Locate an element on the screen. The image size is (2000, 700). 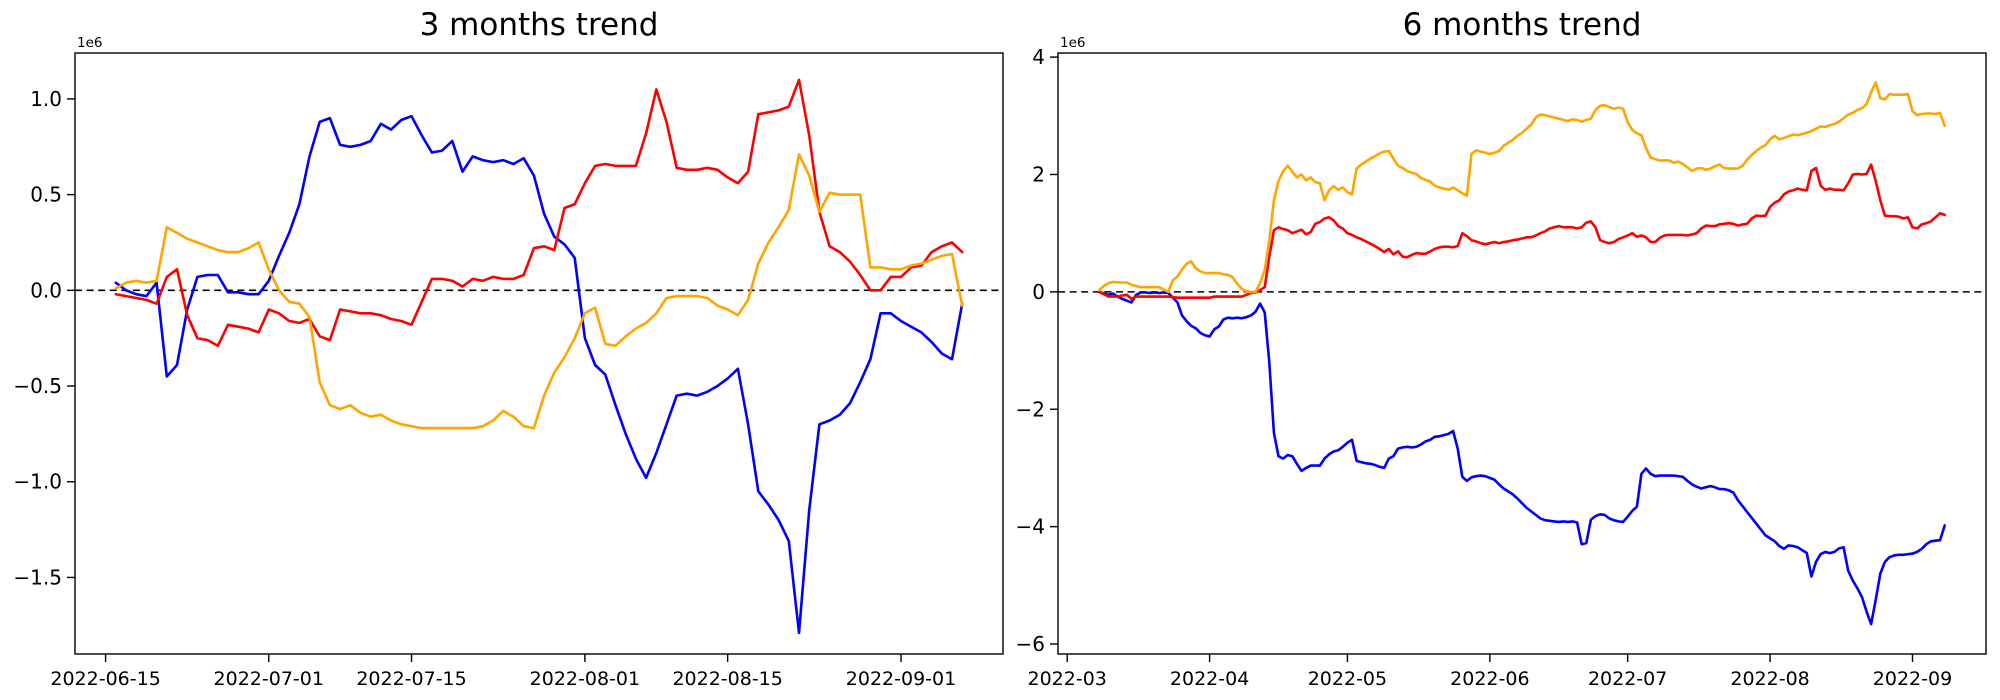
y-tick-label: 0 is located at coordinates (1038, 292).